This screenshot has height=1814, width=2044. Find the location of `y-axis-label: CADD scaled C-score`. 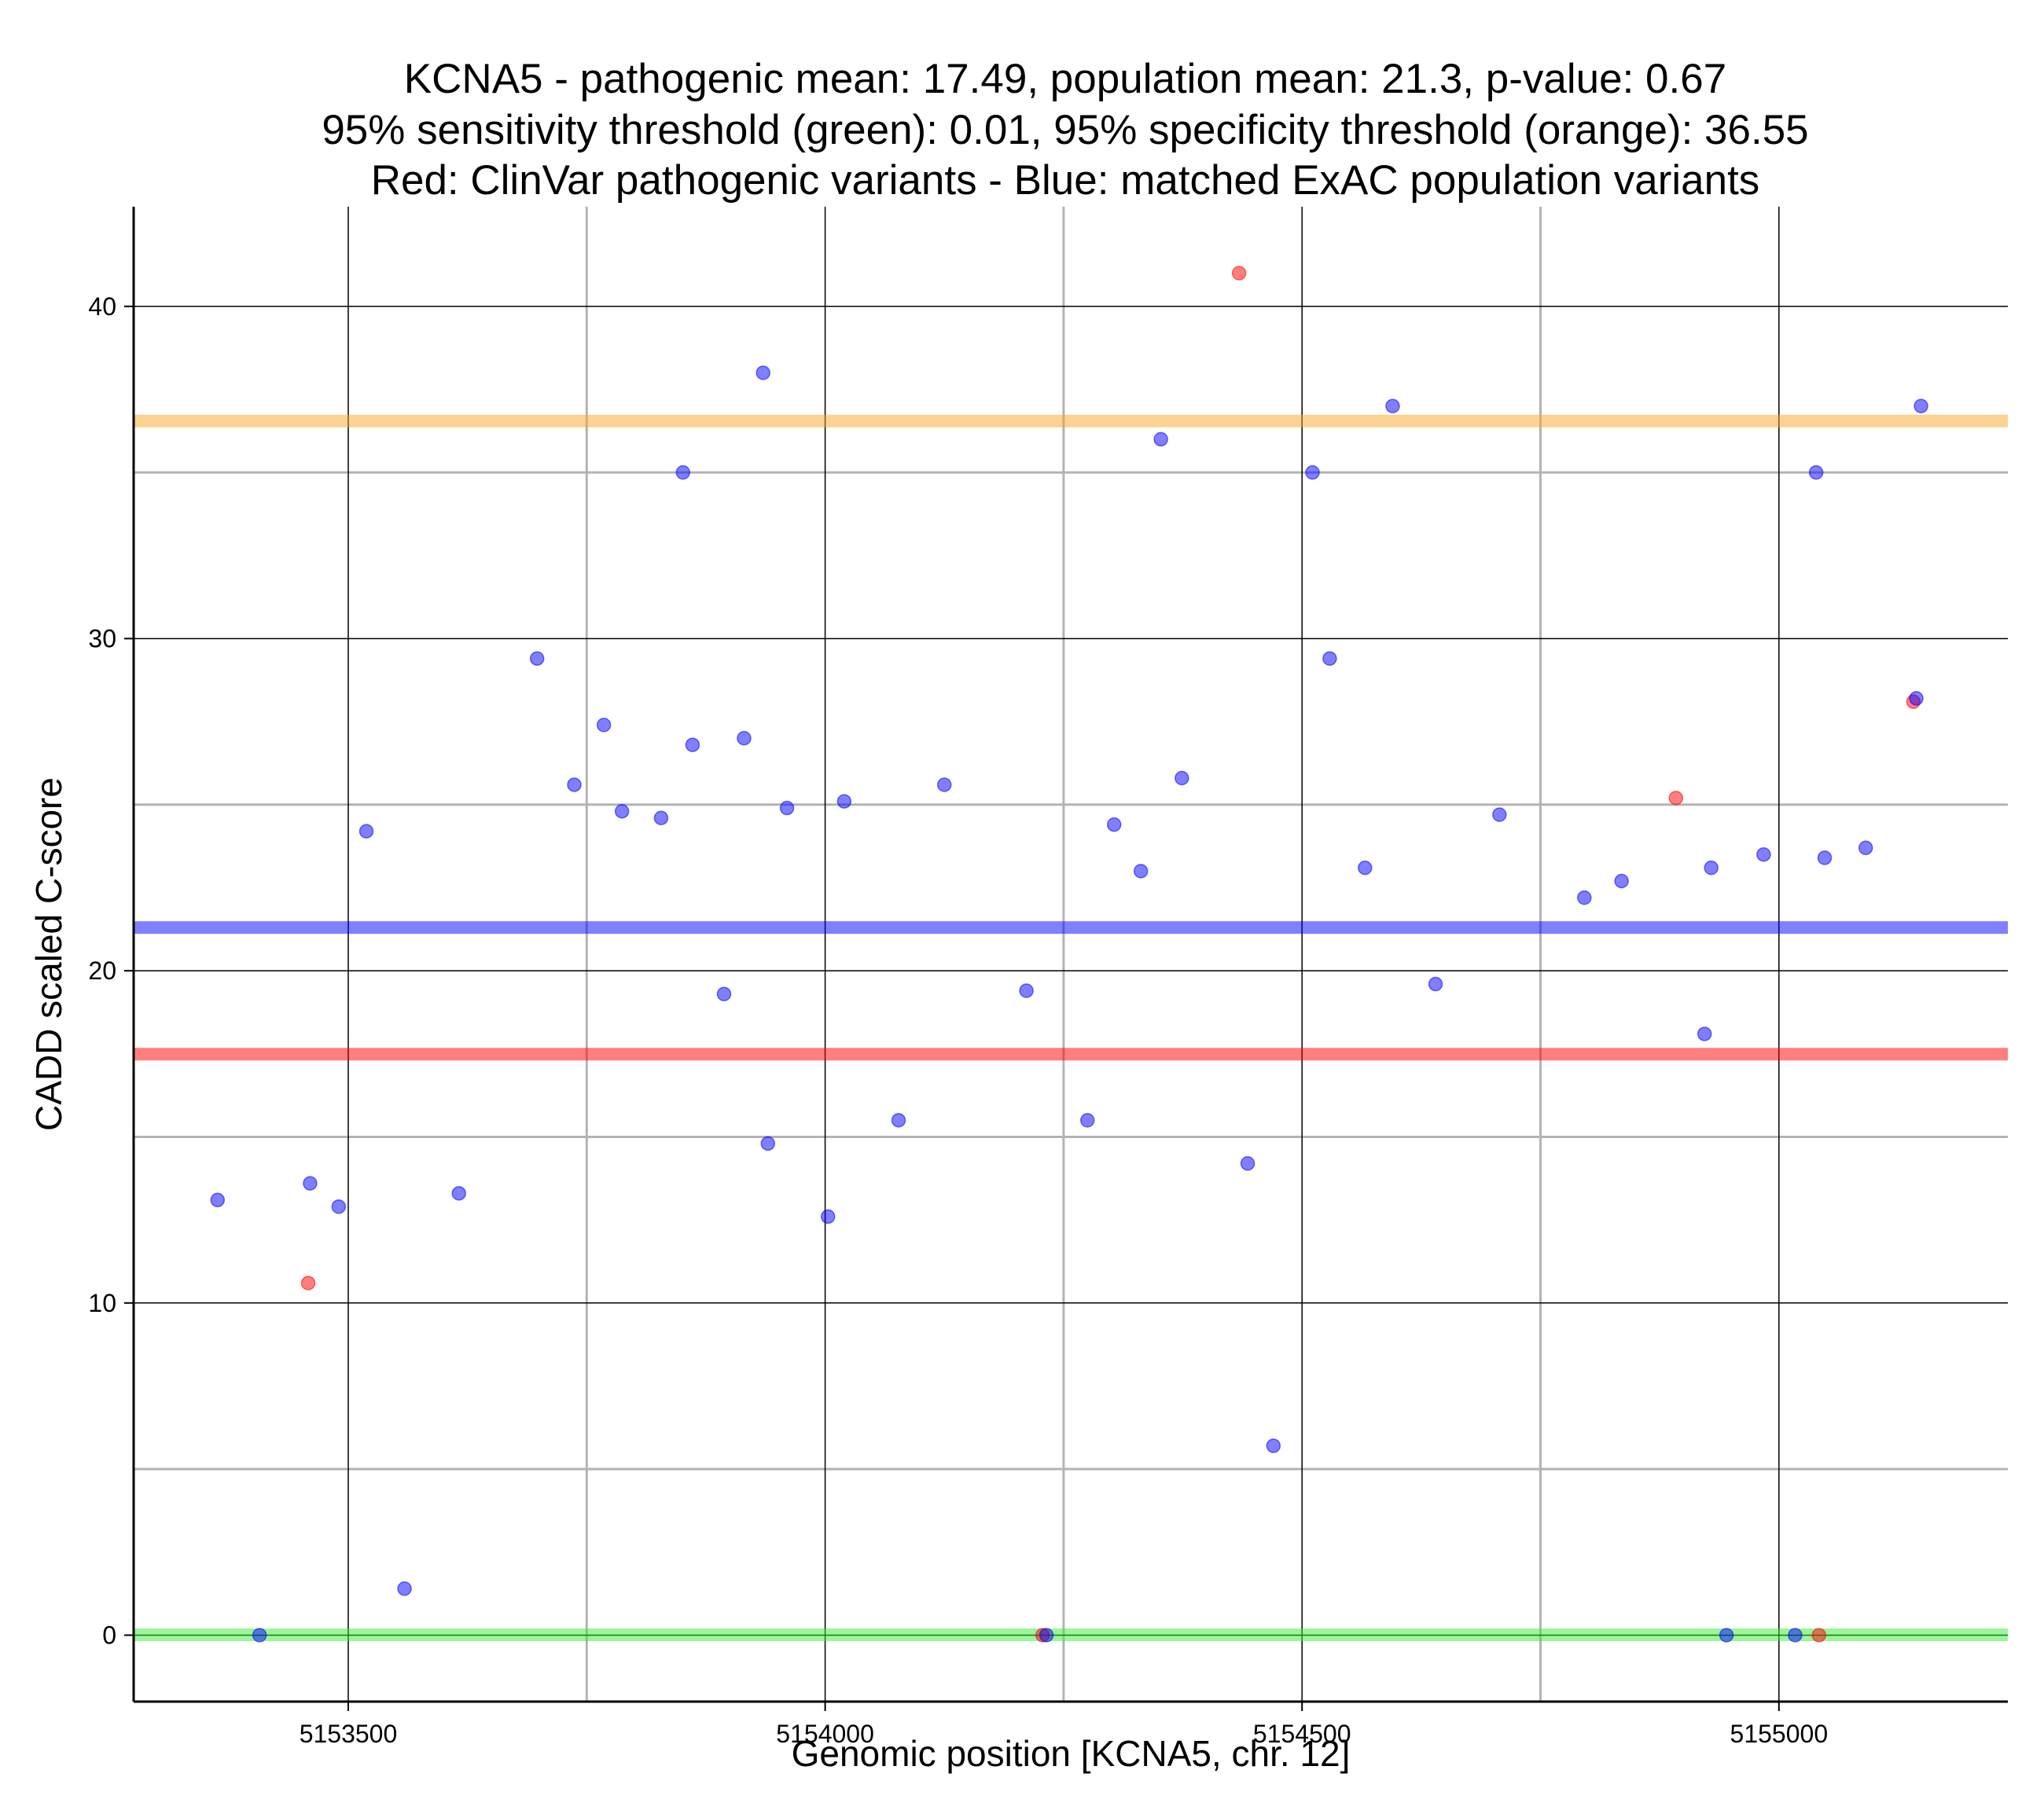

y-axis-label: CADD scaled C-score is located at coordinates (49, 954).